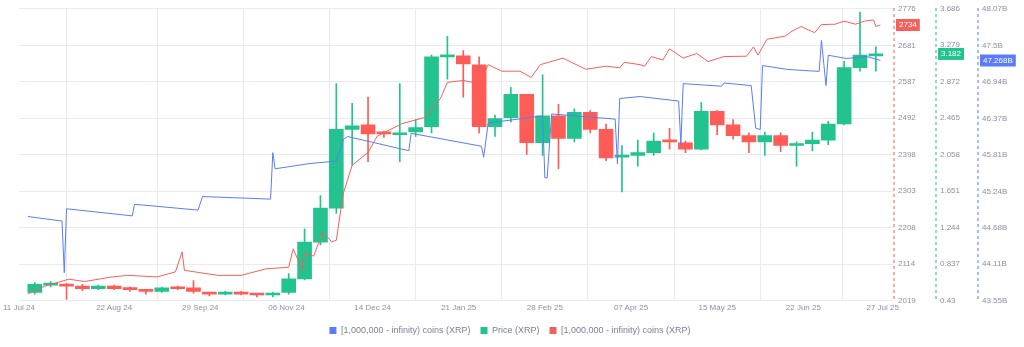 This screenshot has width=1024, height=347. I want to click on legend-label: Price (XRP), so click(516, 329).